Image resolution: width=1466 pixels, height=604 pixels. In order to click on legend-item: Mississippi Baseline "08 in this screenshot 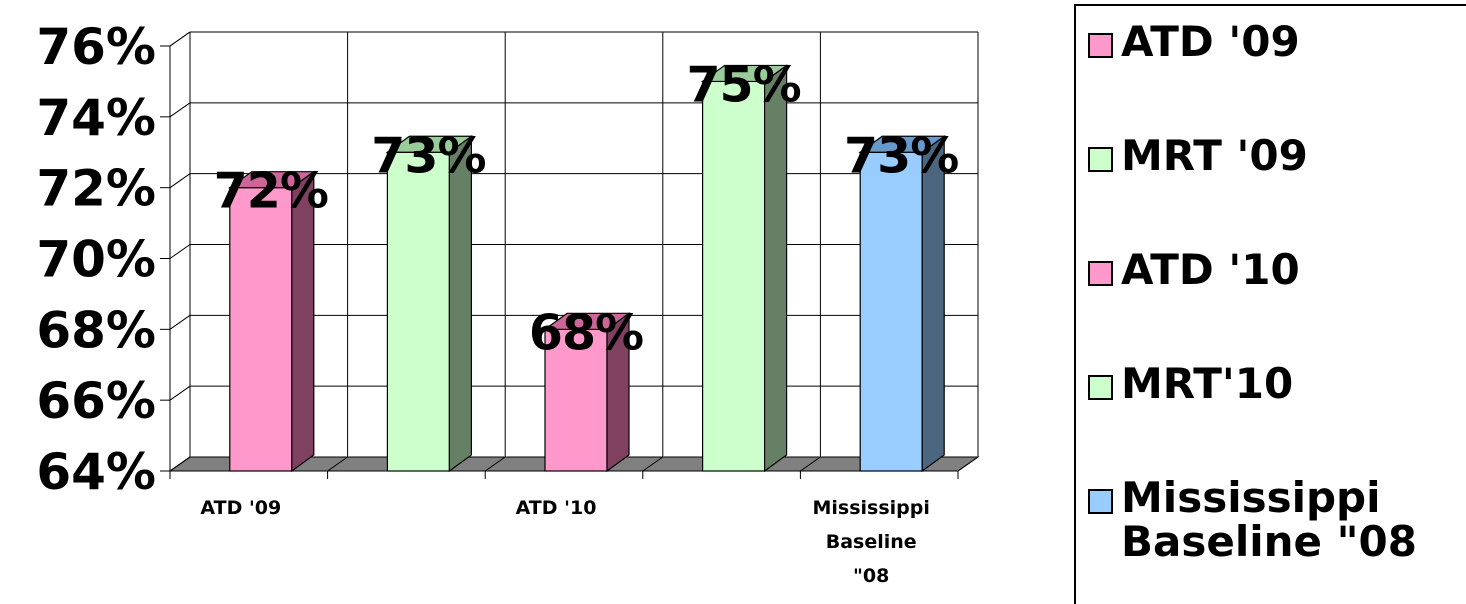, I will do `click(1252, 520)`.